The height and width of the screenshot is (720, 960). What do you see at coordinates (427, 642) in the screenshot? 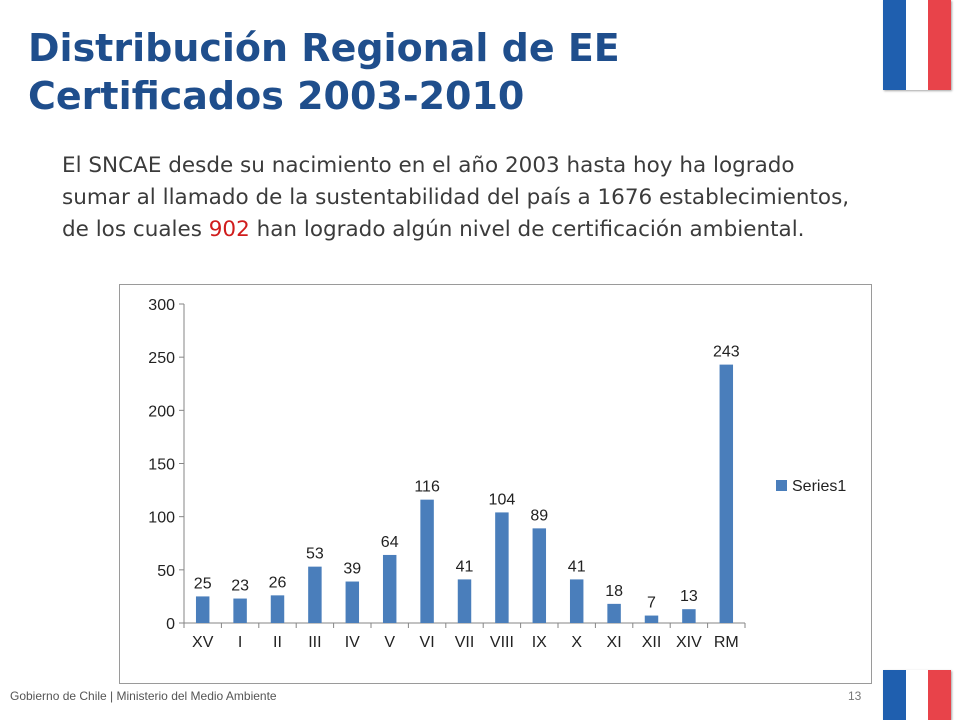
I see `x-tick-label: VI` at bounding box center [427, 642].